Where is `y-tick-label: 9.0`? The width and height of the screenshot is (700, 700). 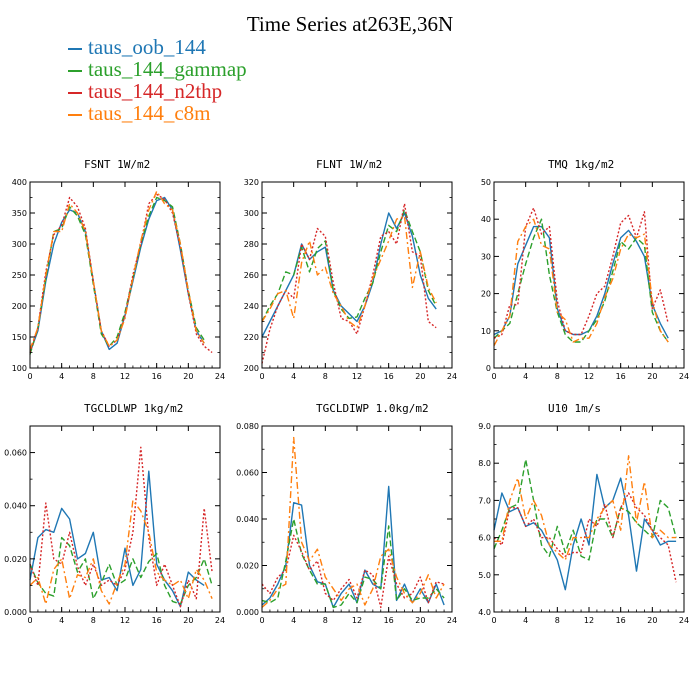 y-tick-label: 9.0 is located at coordinates (484, 426).